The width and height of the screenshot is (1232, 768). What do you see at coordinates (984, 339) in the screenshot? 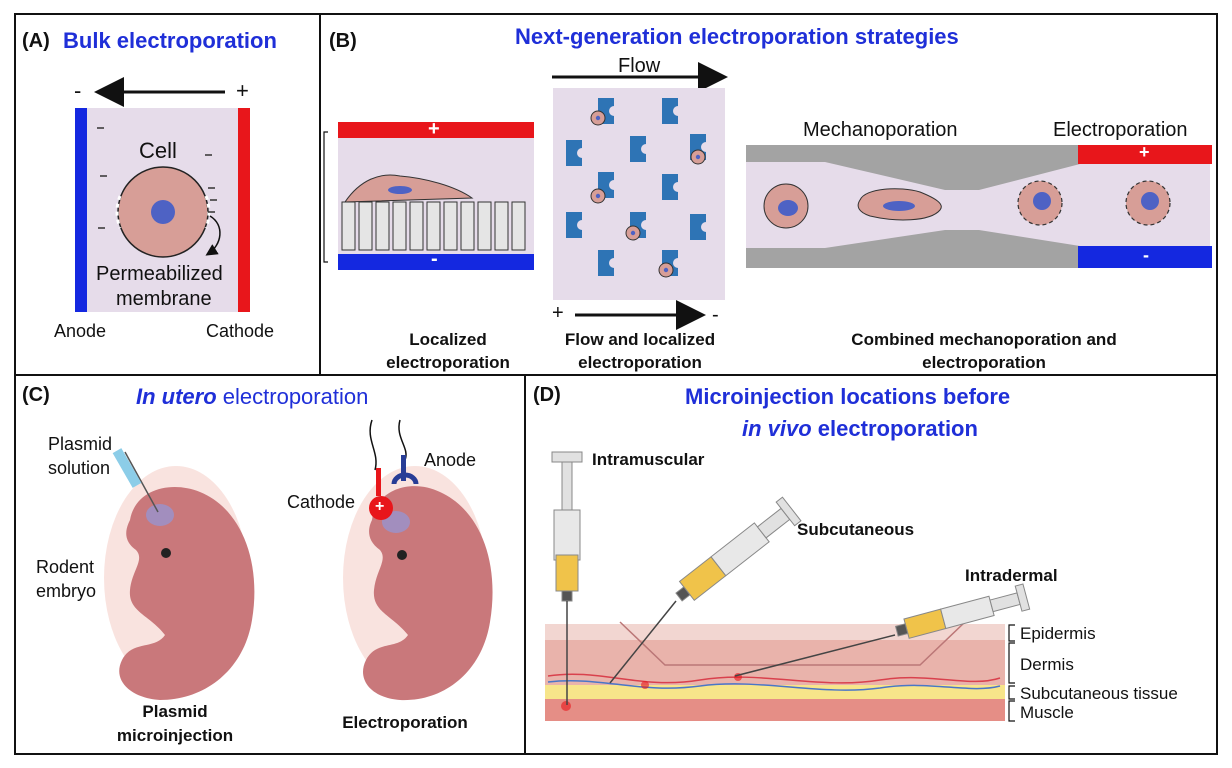
I see `caption-combined-line1: Combined mechanoporation and` at bounding box center [984, 339].